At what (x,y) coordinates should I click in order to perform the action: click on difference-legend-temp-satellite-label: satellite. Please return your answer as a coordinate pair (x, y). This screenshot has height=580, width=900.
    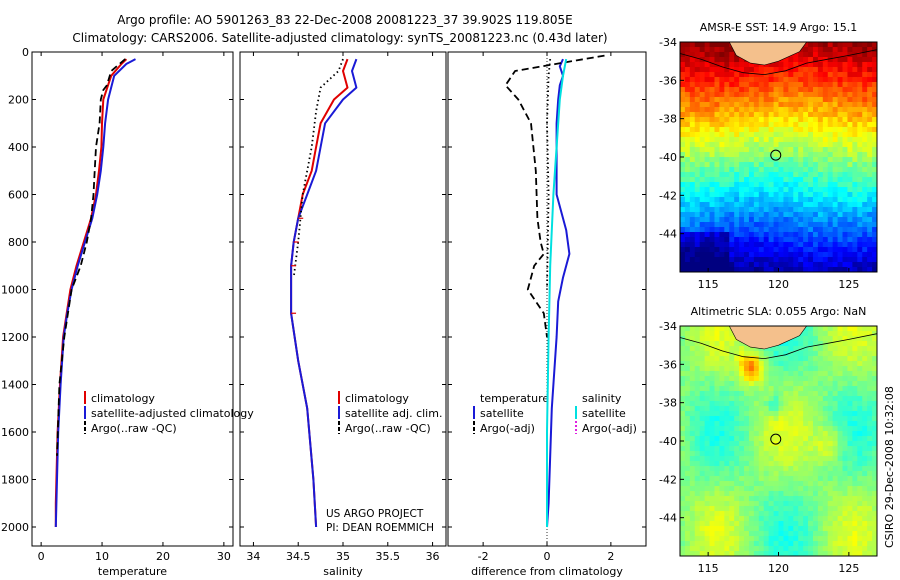
    Looking at the image, I should click on (502, 413).